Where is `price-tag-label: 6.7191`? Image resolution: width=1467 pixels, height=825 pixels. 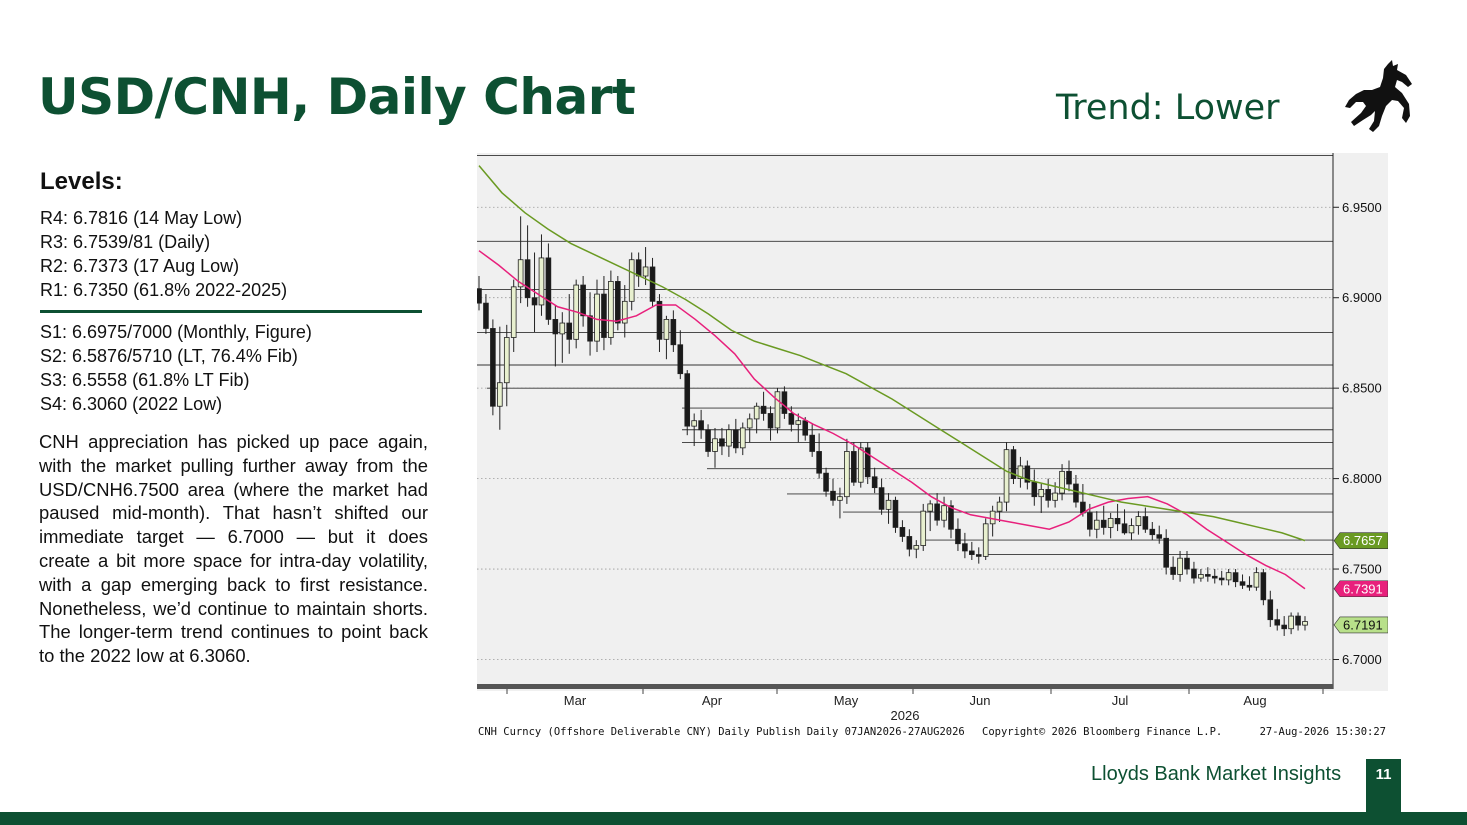 price-tag-label: 6.7191 is located at coordinates (1363, 624).